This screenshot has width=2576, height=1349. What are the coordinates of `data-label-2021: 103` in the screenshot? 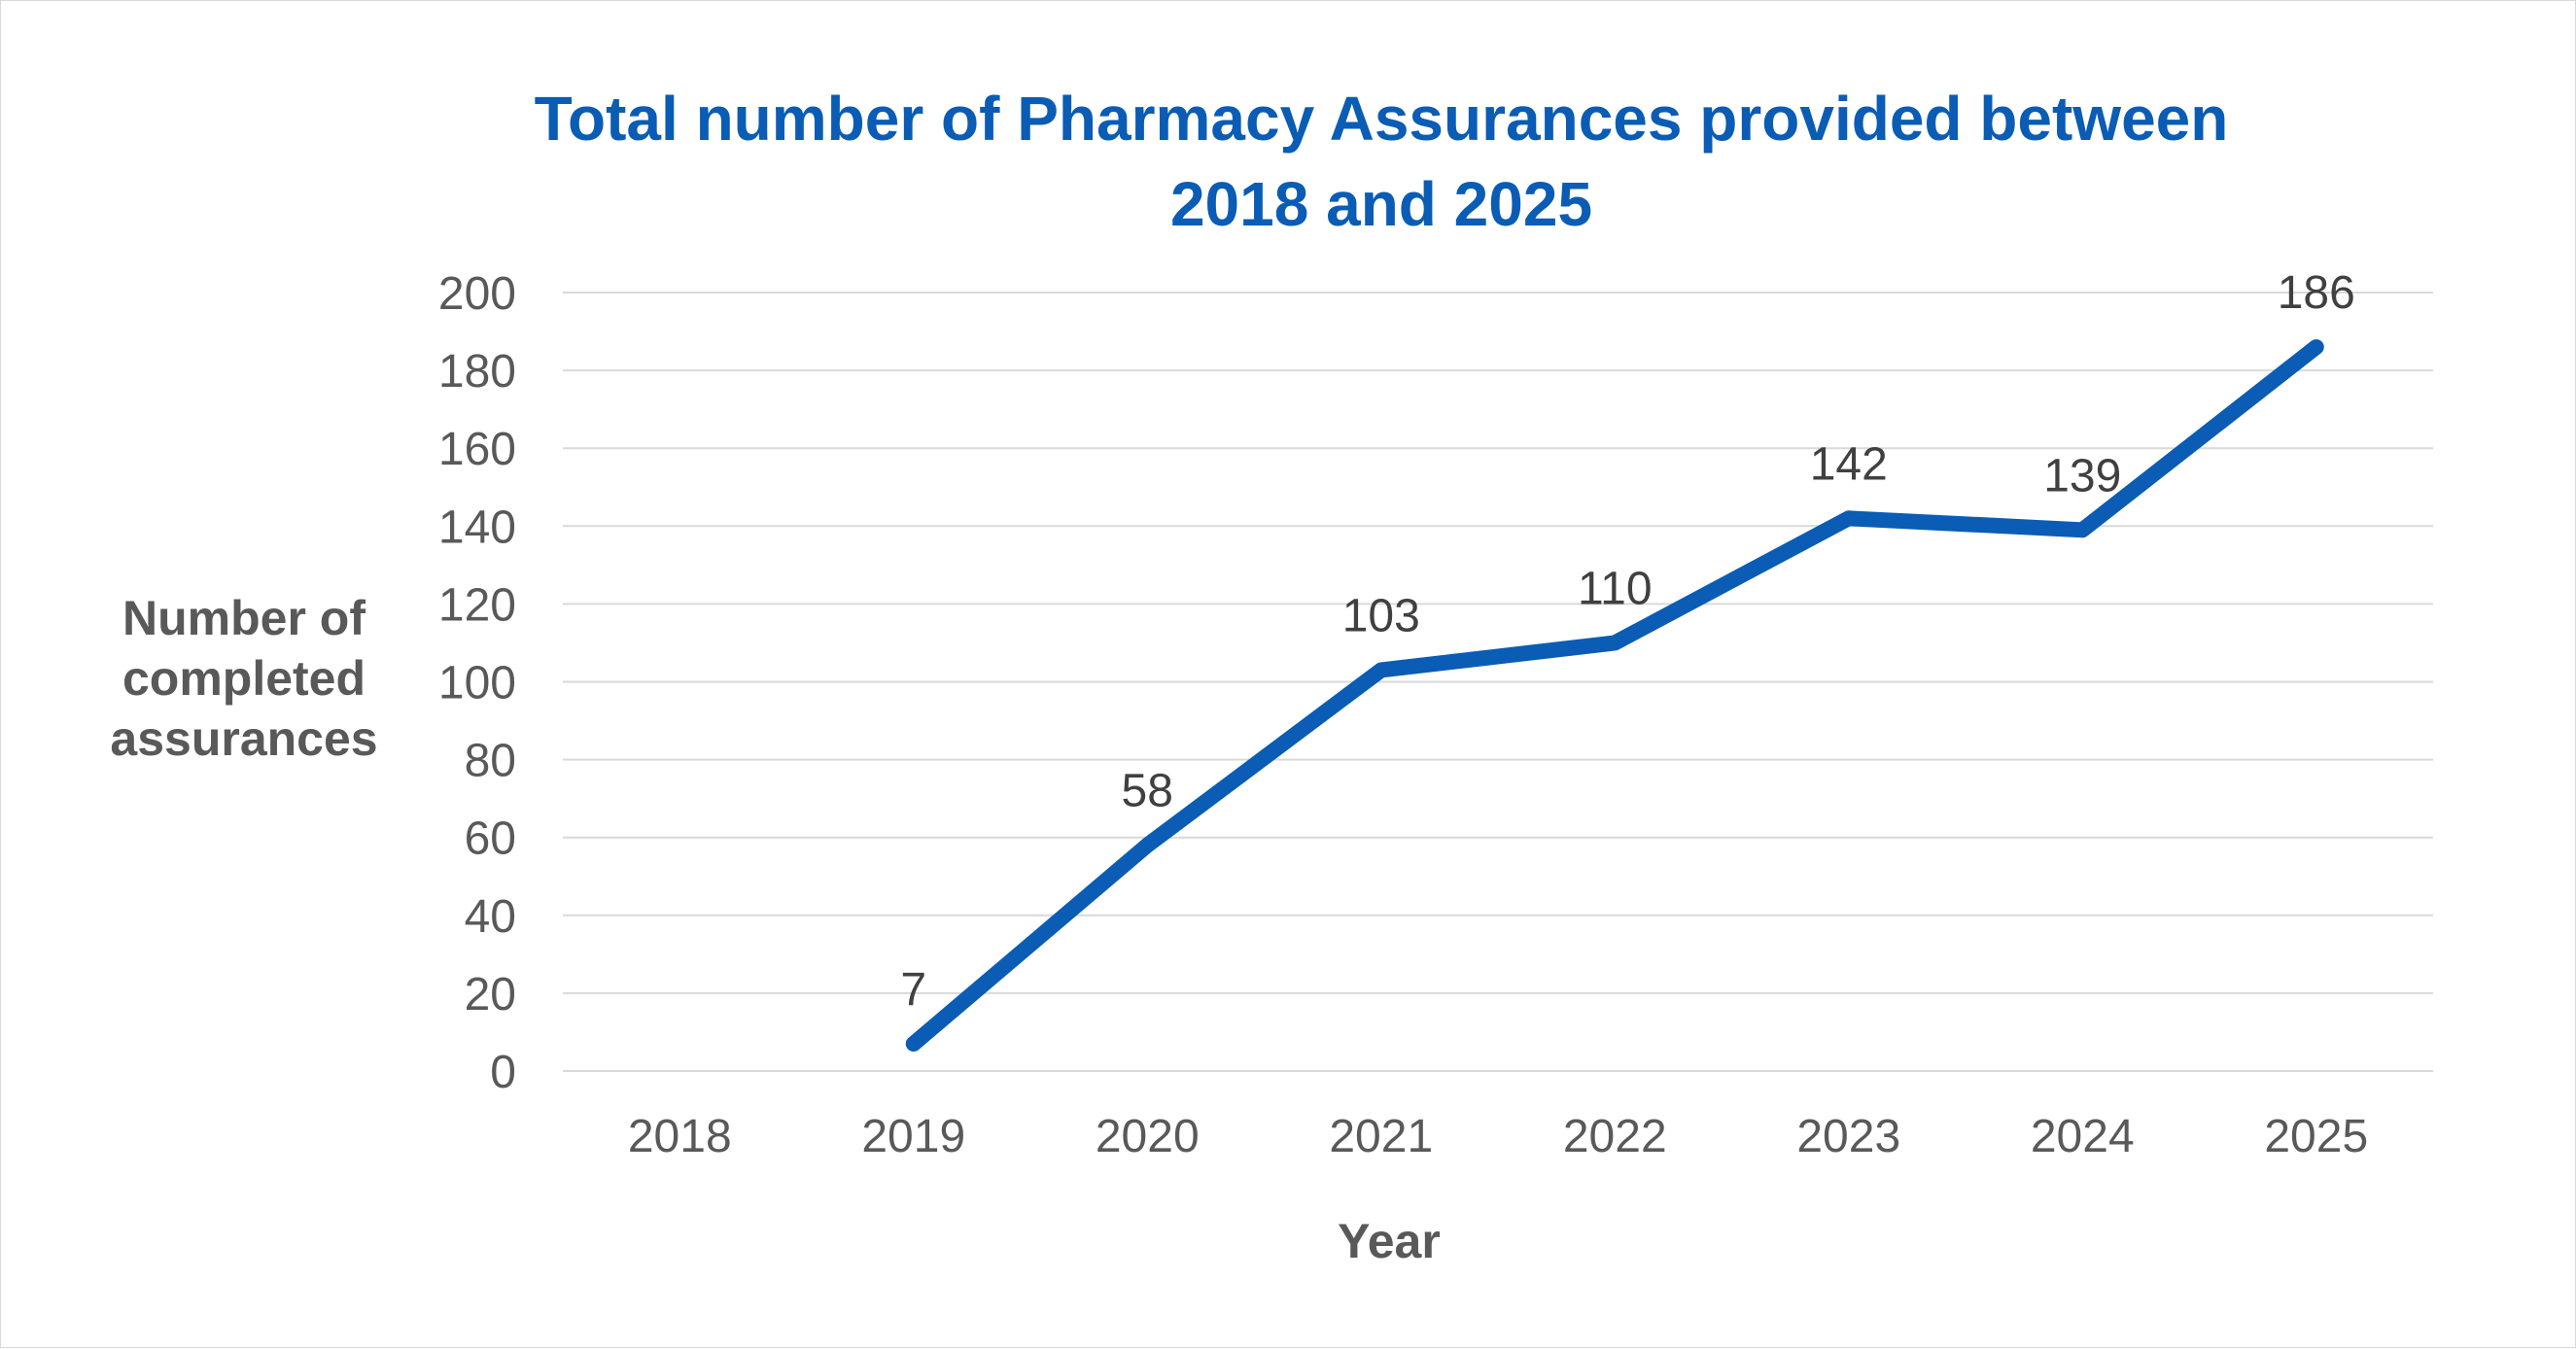 It's located at (1381, 615).